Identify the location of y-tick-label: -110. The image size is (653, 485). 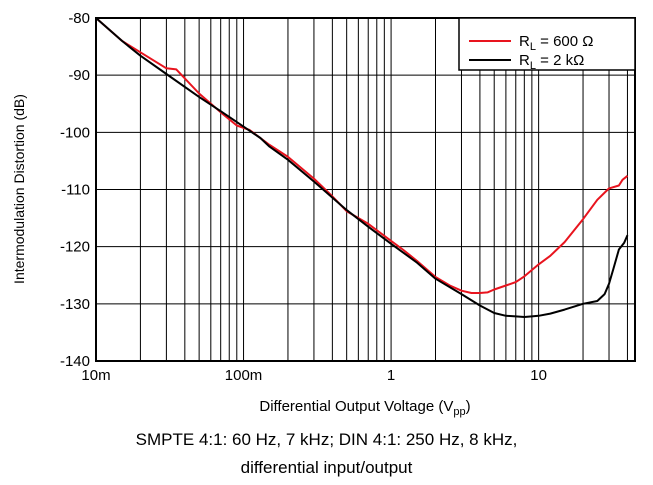
(75, 190).